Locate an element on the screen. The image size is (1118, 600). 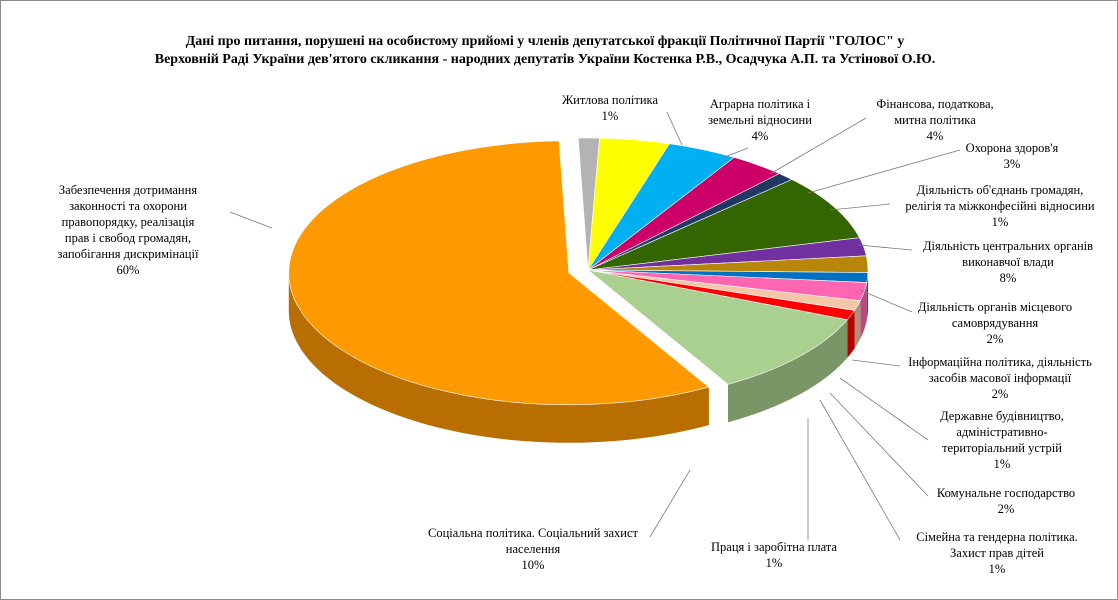
leader-line-finansova is located at coordinates (818, 146).